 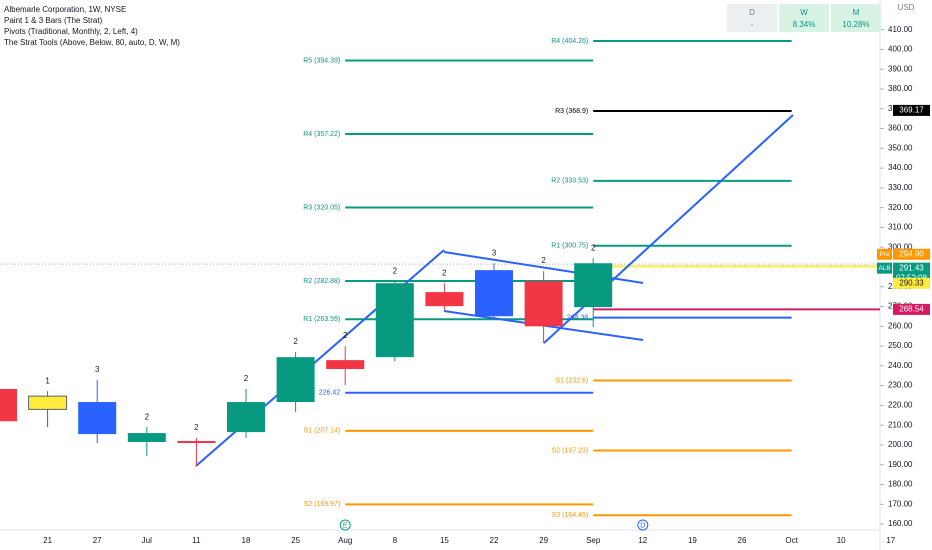 What do you see at coordinates (395, 540) in the screenshot?
I see `x-tick-label: 8` at bounding box center [395, 540].